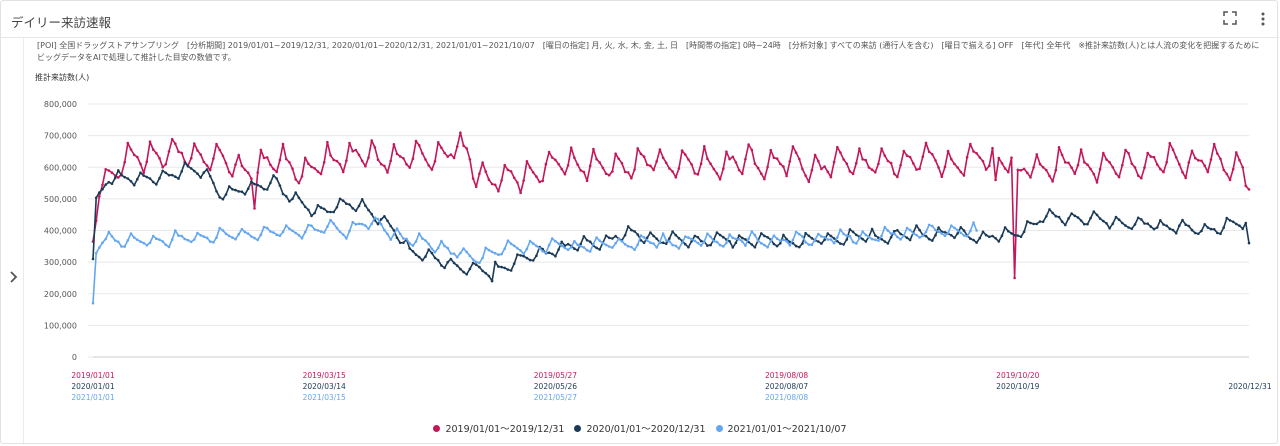 The width and height of the screenshot is (1280, 446). What do you see at coordinates (13, 277) in the screenshot?
I see `chevron-right-icon` at bounding box center [13, 277].